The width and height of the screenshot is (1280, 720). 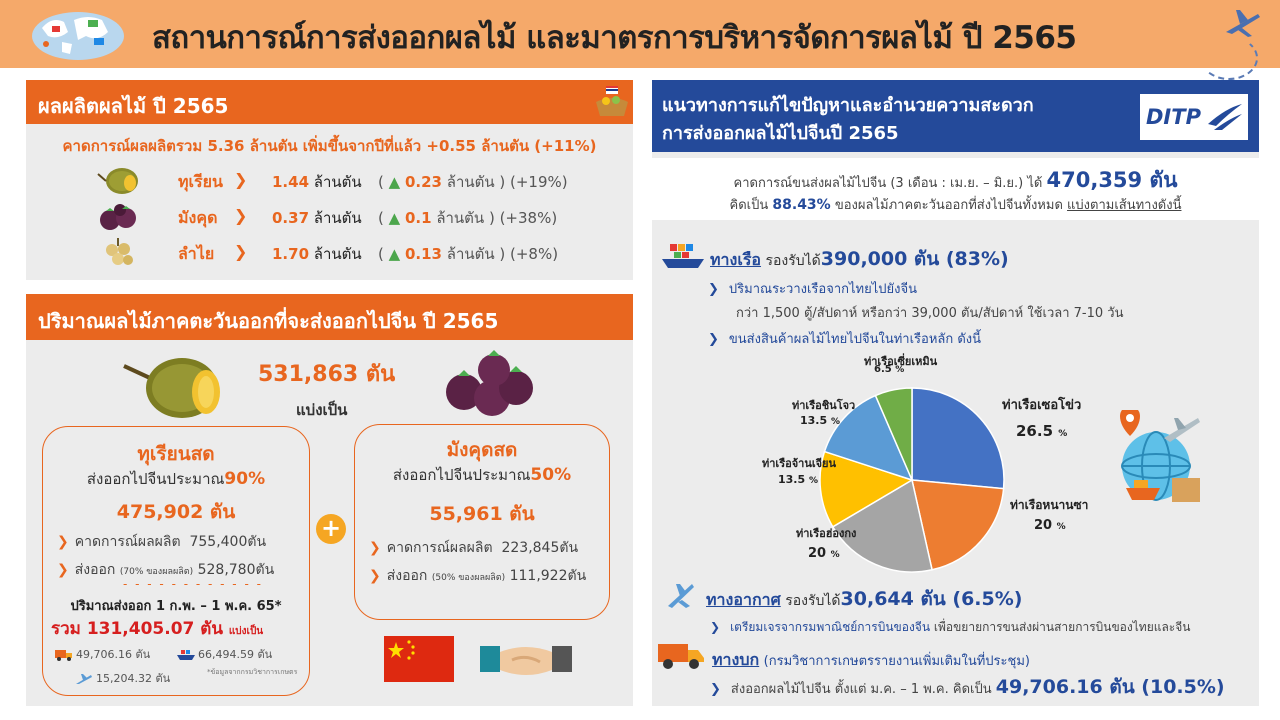 I want to click on export-sum: รวม 131,405.07 ตัน แบ่งเป็น, so click(x=157, y=628).